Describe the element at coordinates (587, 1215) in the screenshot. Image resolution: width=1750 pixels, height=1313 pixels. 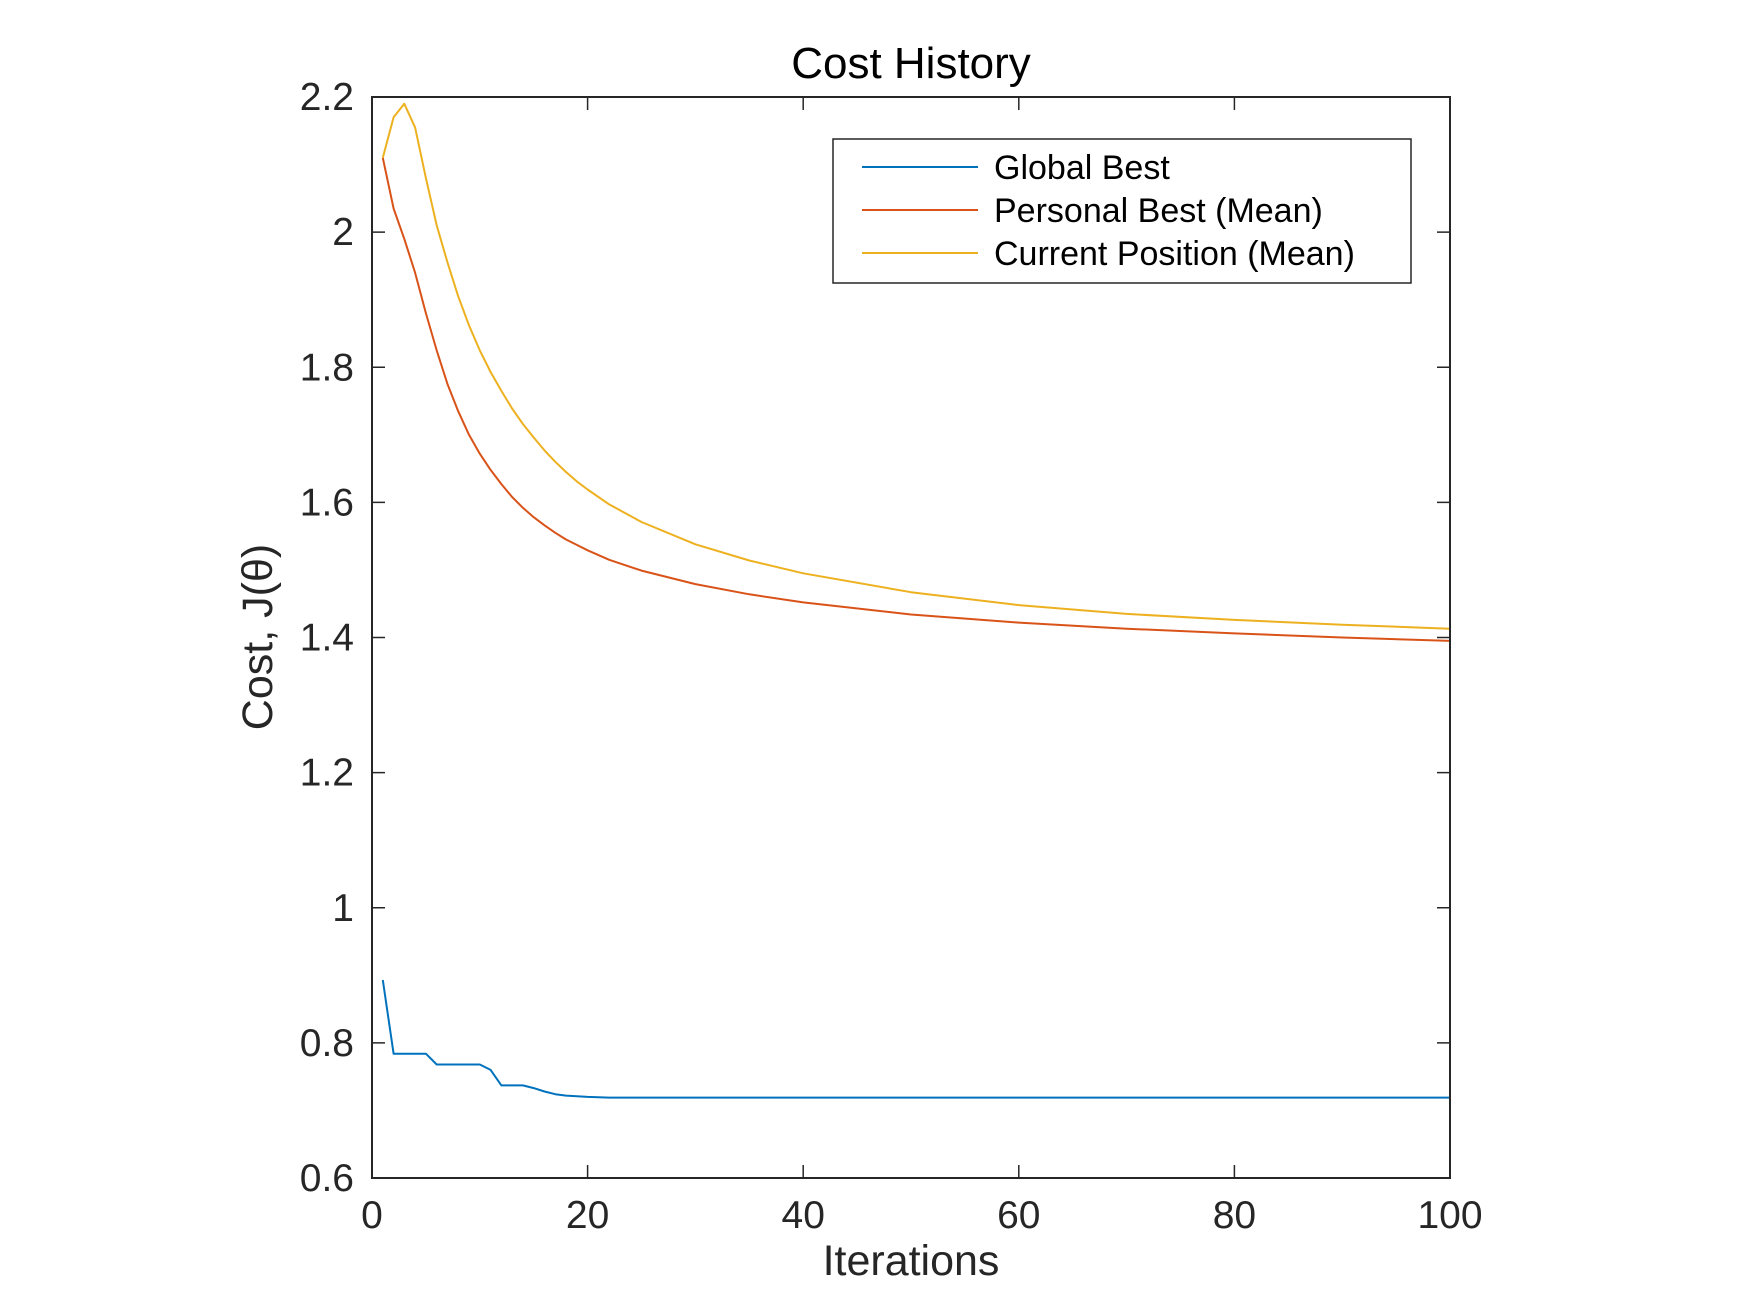
I see `x-tick-label: 20` at that location.